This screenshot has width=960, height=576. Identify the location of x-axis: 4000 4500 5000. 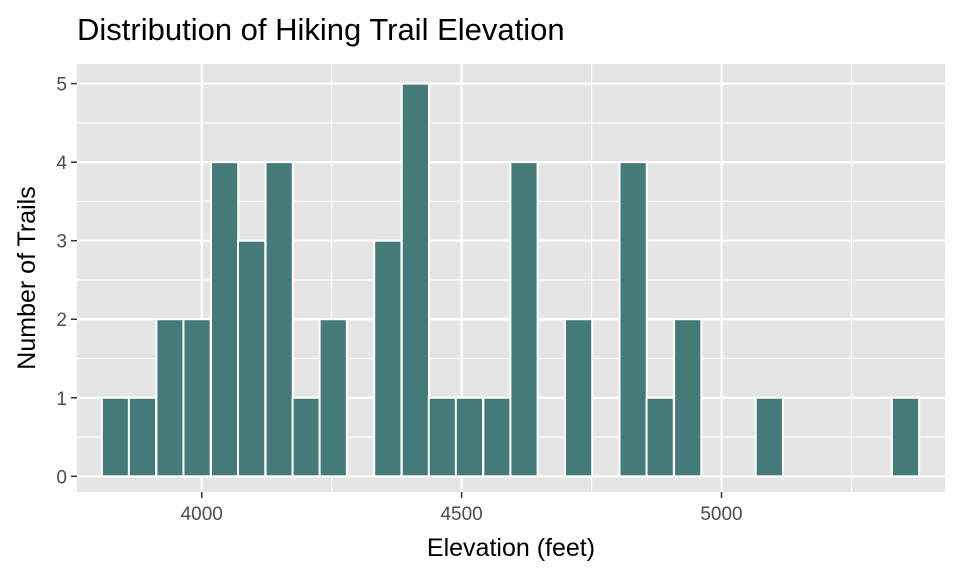
(462, 508).